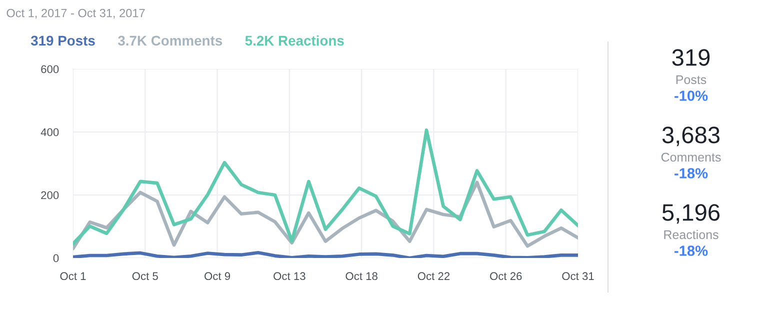 This screenshot has width=774, height=312. What do you see at coordinates (290, 276) in the screenshot?
I see `x-tick-label: Oct 13` at bounding box center [290, 276].